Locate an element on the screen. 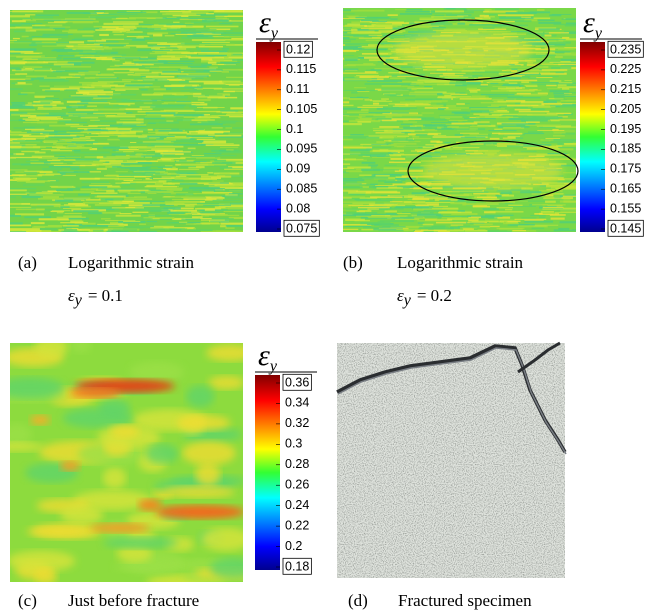  condition-text: = 0.2 is located at coordinates (434, 295).